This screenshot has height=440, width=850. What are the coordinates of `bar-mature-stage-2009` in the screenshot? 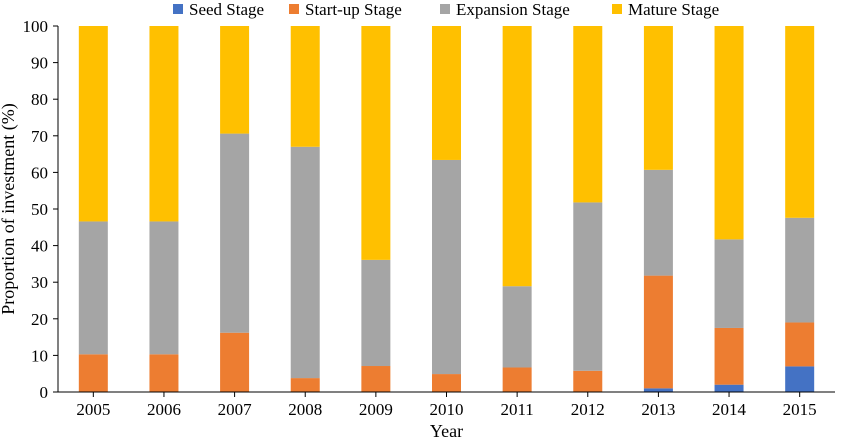 It's located at (376, 143).